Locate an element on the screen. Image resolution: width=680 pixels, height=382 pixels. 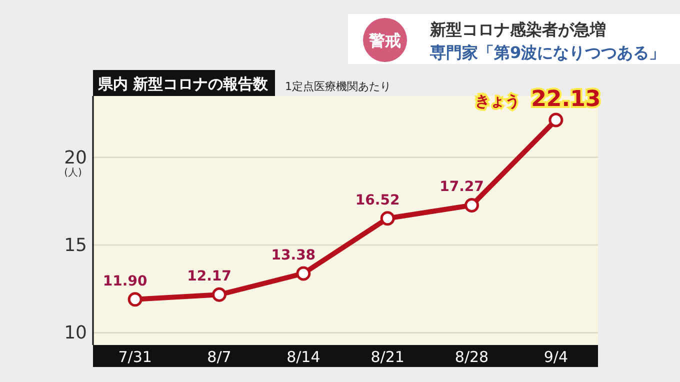
chart-subtitle: 1定点医療機関あたり is located at coordinates (338, 86).